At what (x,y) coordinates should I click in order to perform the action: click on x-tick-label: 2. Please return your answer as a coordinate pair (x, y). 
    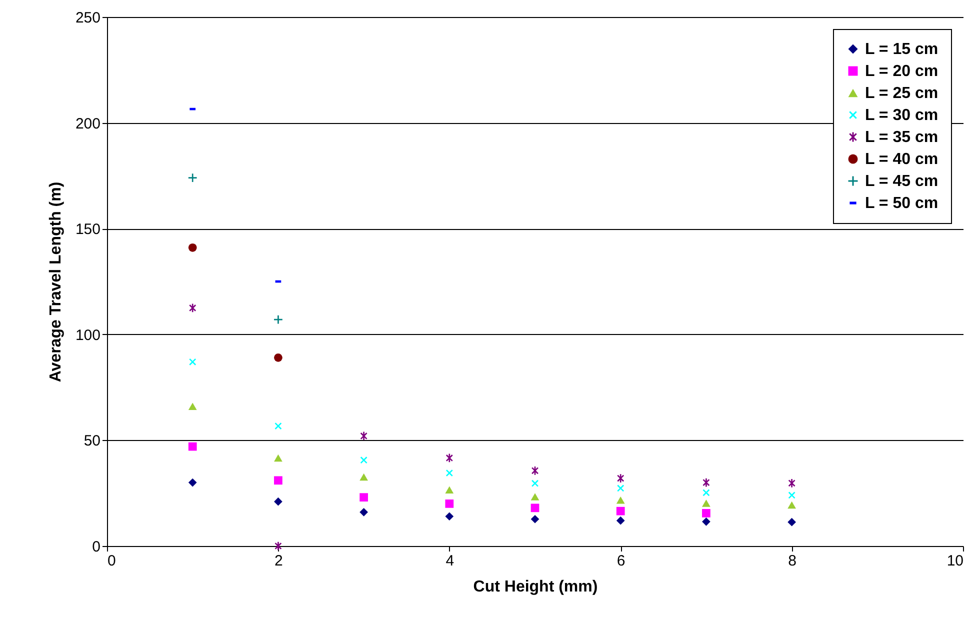
    Looking at the image, I should click on (278, 561).